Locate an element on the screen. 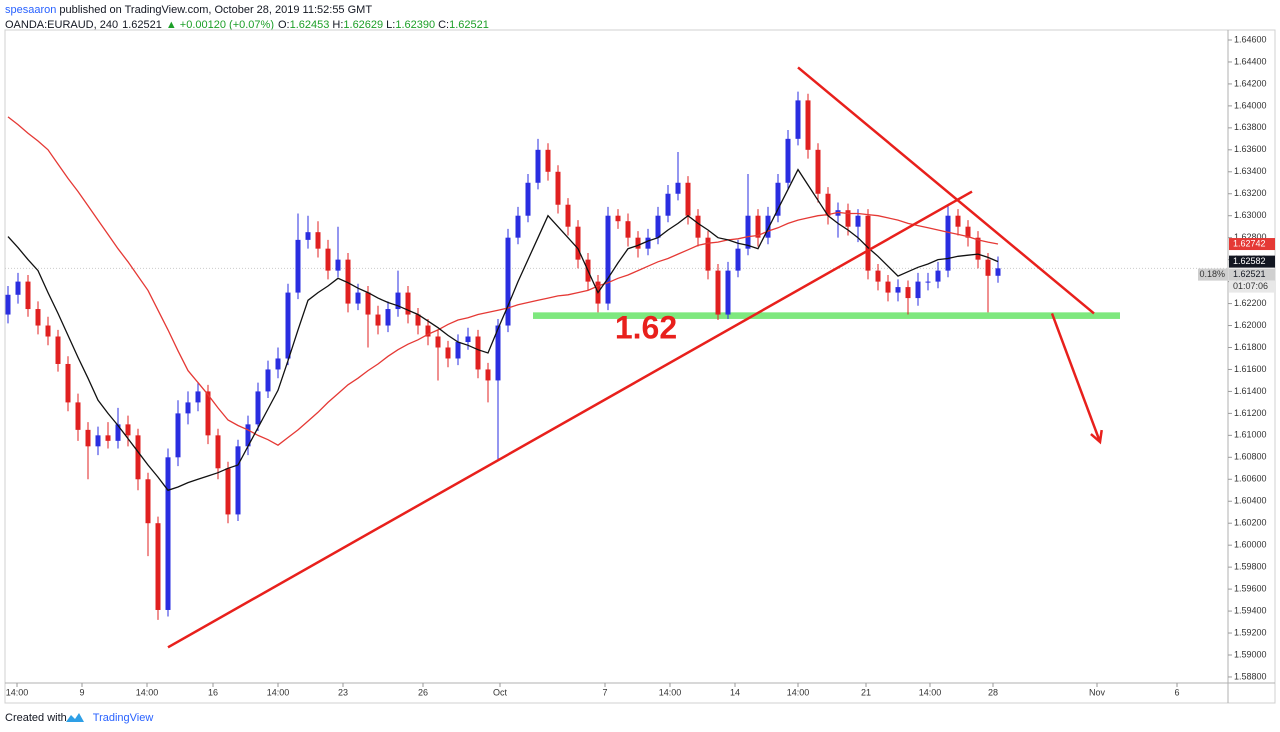 This screenshot has width=1280, height=732. countdown: 01:07:06 is located at coordinates (1250, 286).